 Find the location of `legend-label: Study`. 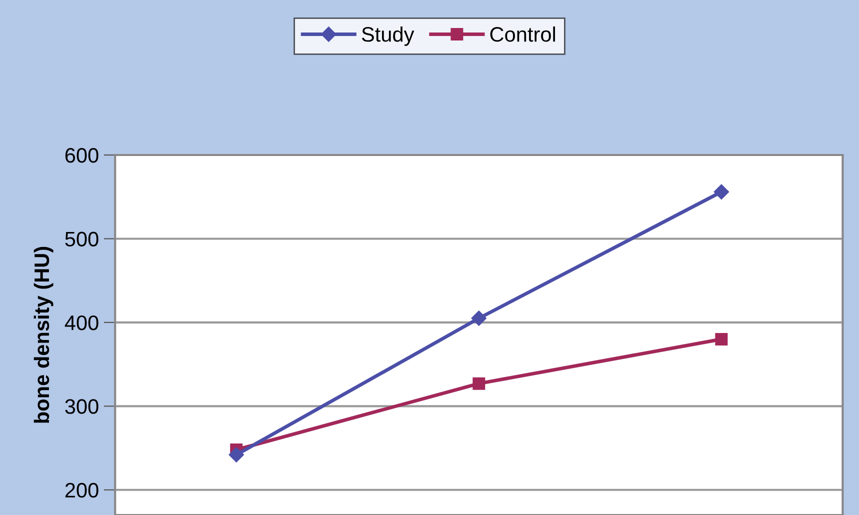

legend-label: Study is located at coordinates (388, 36).